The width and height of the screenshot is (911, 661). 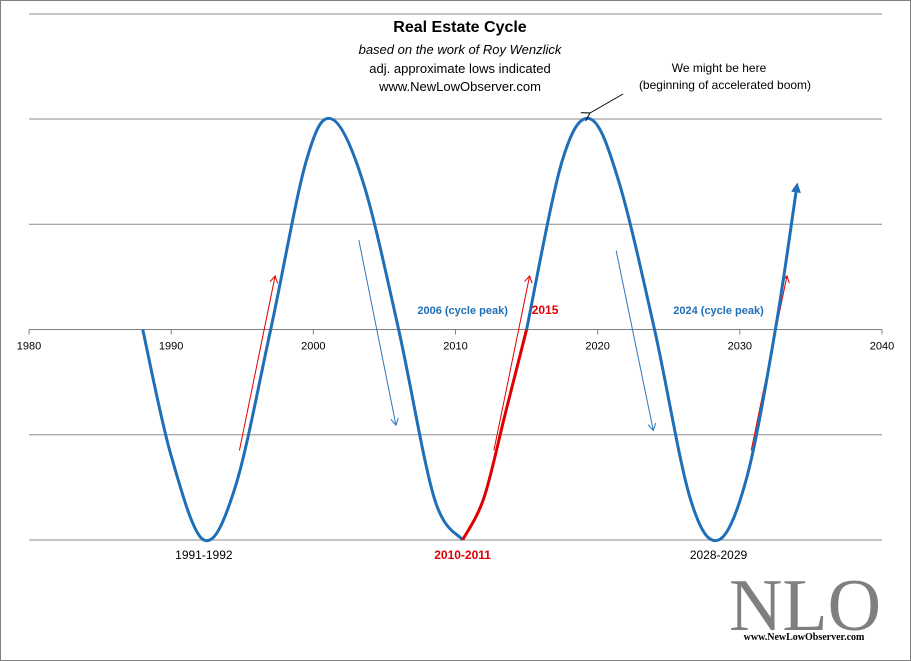 What do you see at coordinates (740, 347) in the screenshot?
I see `x-tick-label: 2030` at bounding box center [740, 347].